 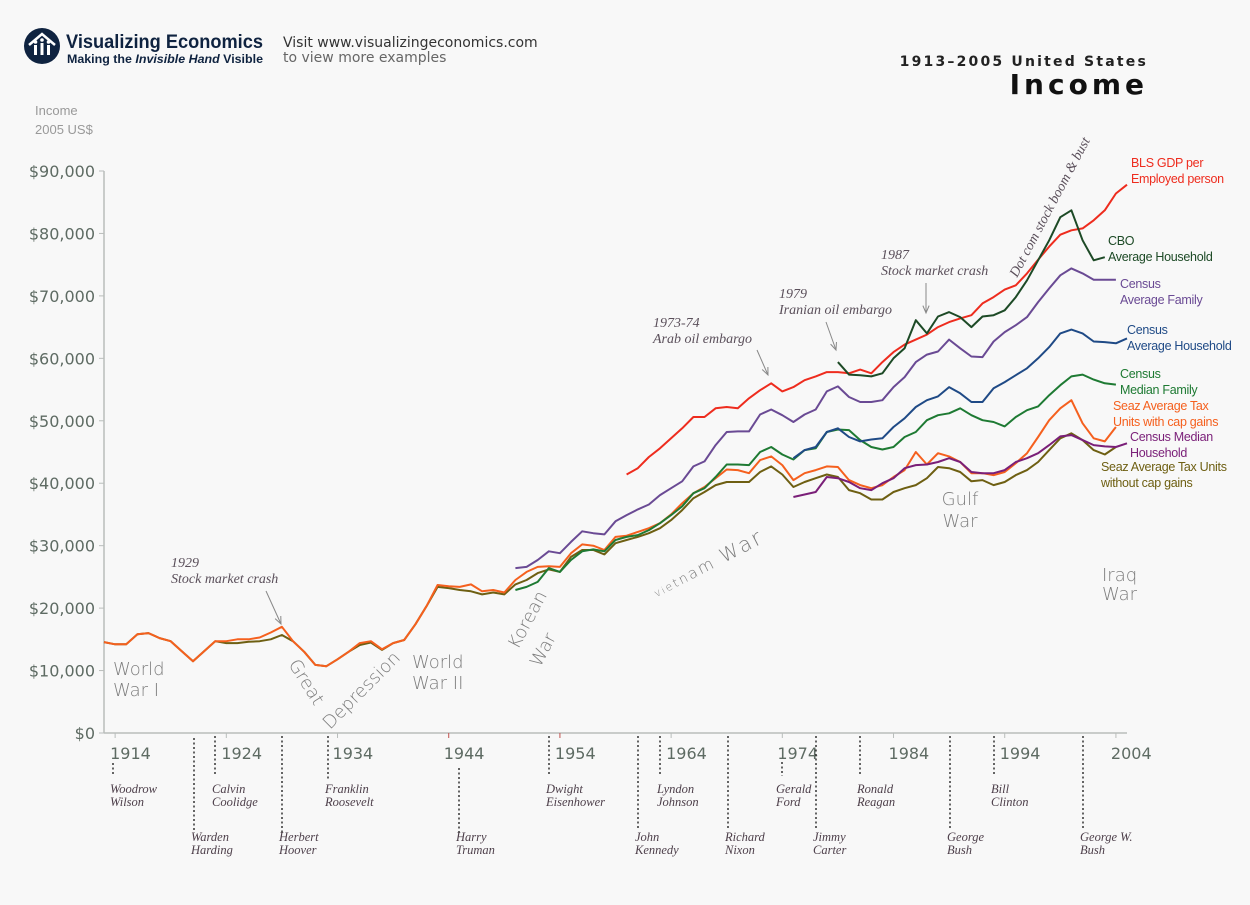 I want to click on president-first-name: Harry, so click(x=471, y=837).